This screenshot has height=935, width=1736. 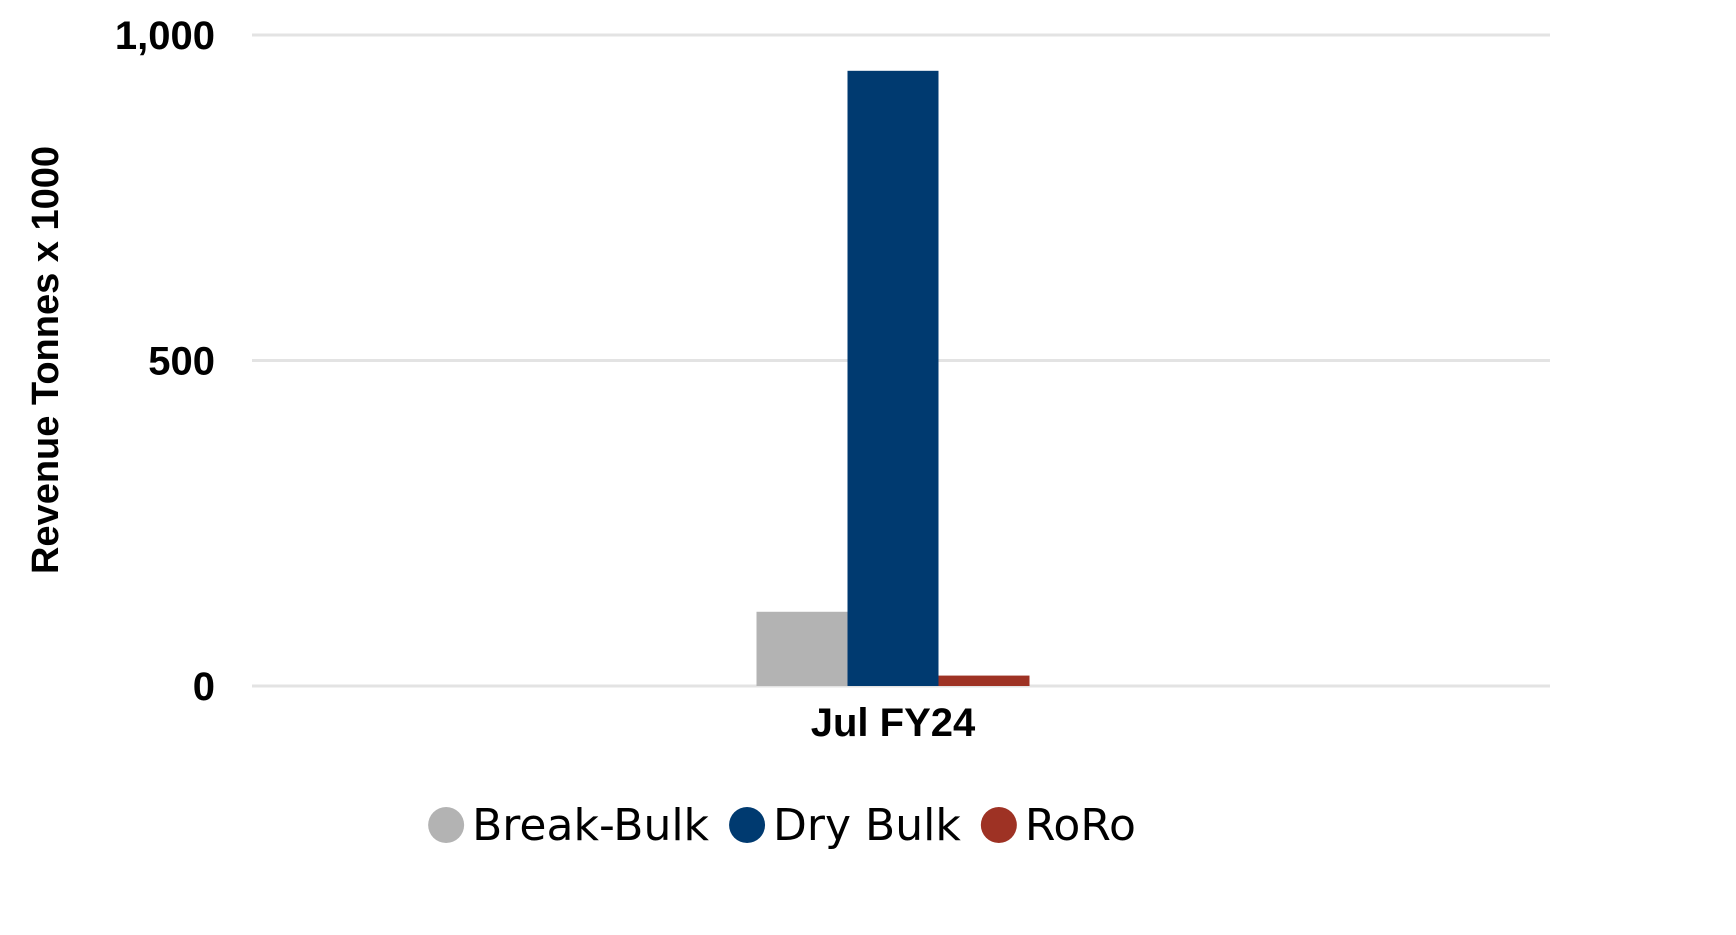 I want to click on legend-item: Dry Bulk, so click(x=845, y=825).